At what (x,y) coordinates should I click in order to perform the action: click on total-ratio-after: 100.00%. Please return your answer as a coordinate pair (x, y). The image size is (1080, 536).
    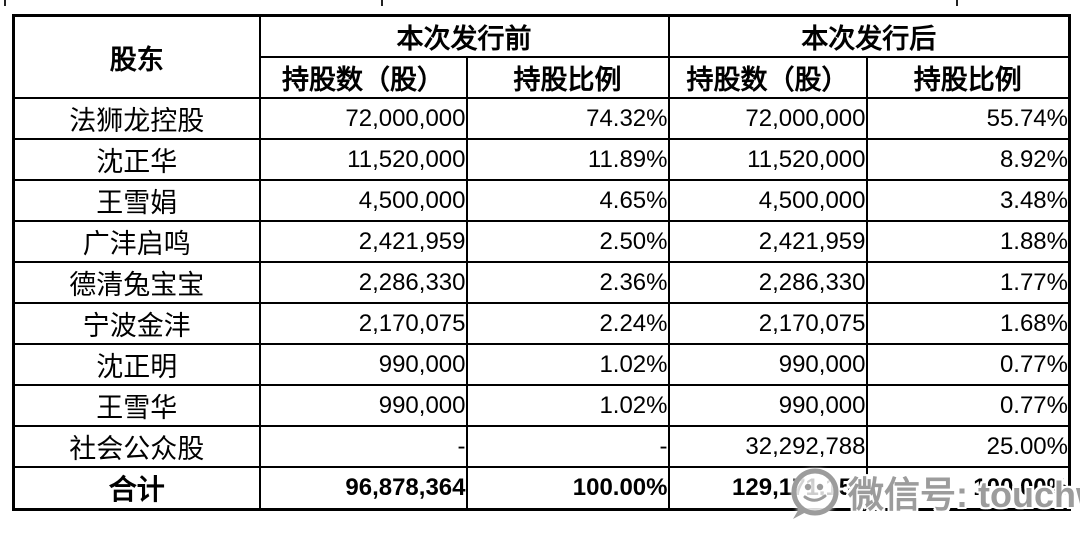
    Looking at the image, I should click on (968, 488).